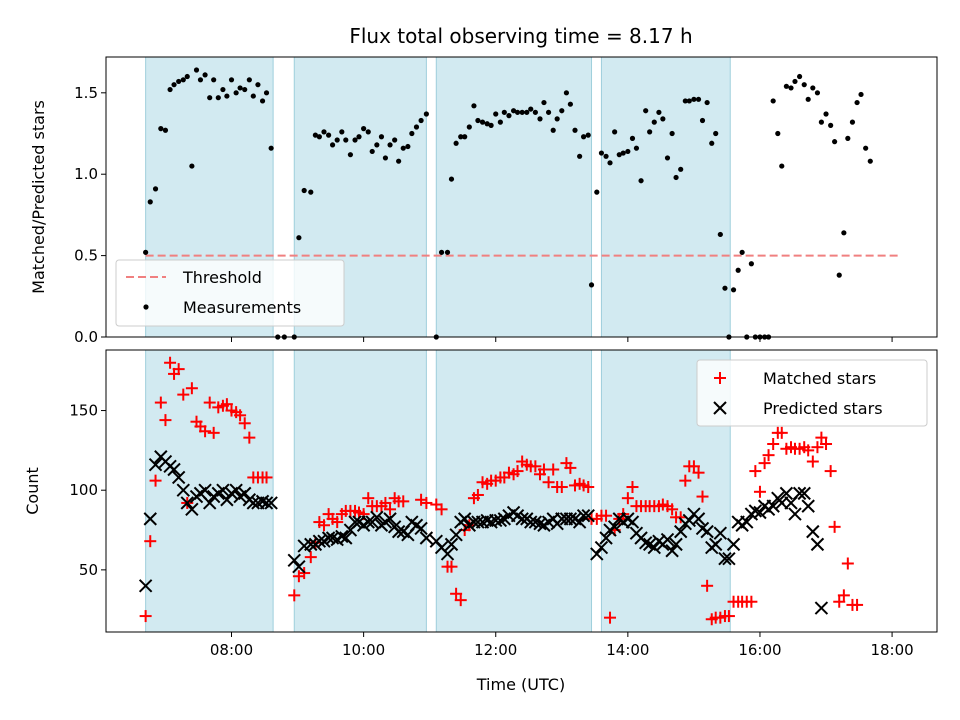 The height and width of the screenshot is (720, 960). I want to click on measurements-legend-swatch, so click(146, 307).